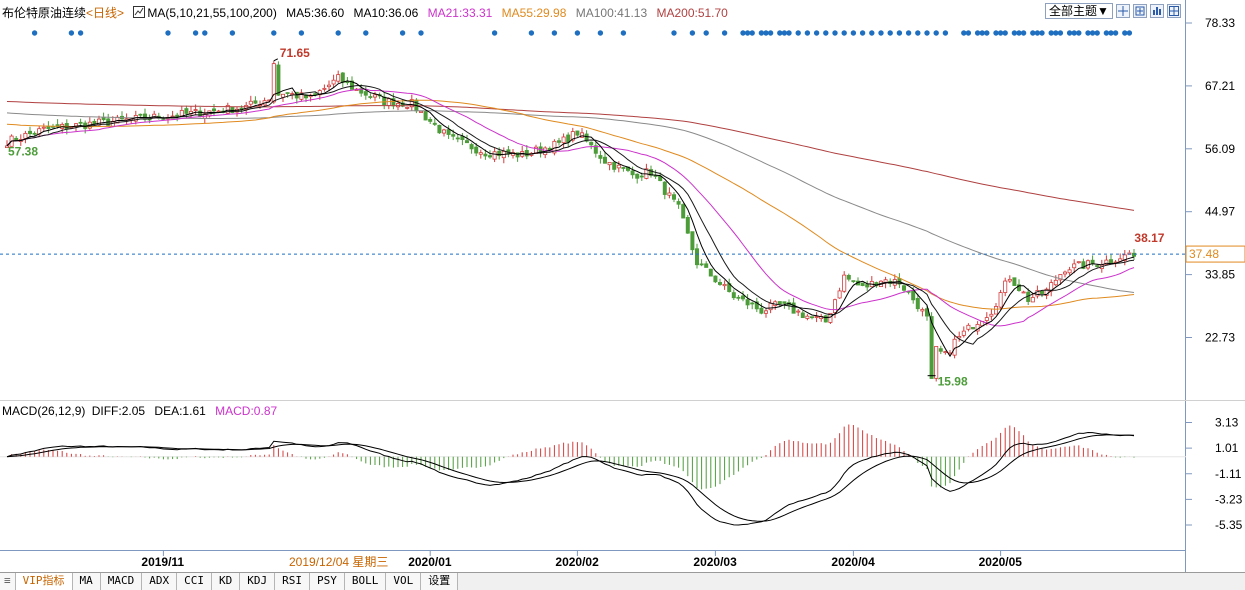 The image size is (1245, 590). I want to click on tab-vip-indicators: VIP指标, so click(44, 581).